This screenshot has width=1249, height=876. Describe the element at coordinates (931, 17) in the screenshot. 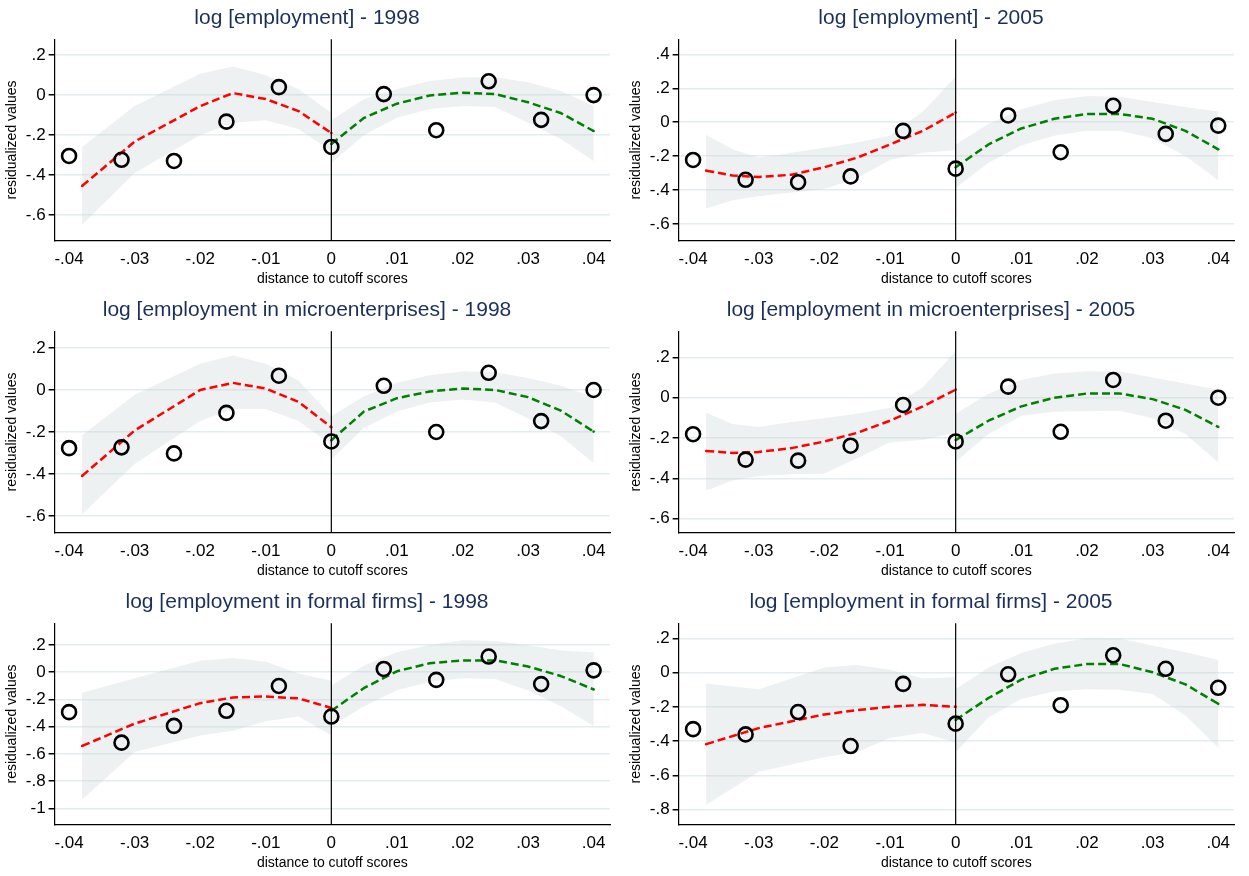

I see `chart-title: log [employment] - 2005` at that location.